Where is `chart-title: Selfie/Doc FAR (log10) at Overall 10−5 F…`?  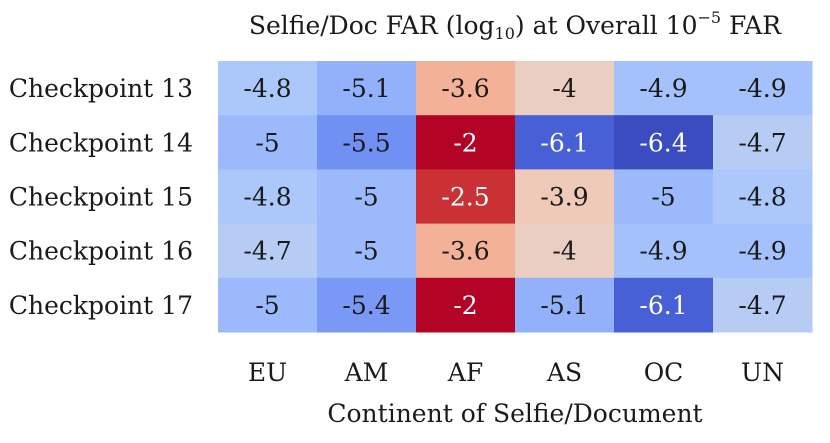
chart-title: Selfie/Doc FAR (log10) at Overall 10−5 F… is located at coordinates (515, 25).